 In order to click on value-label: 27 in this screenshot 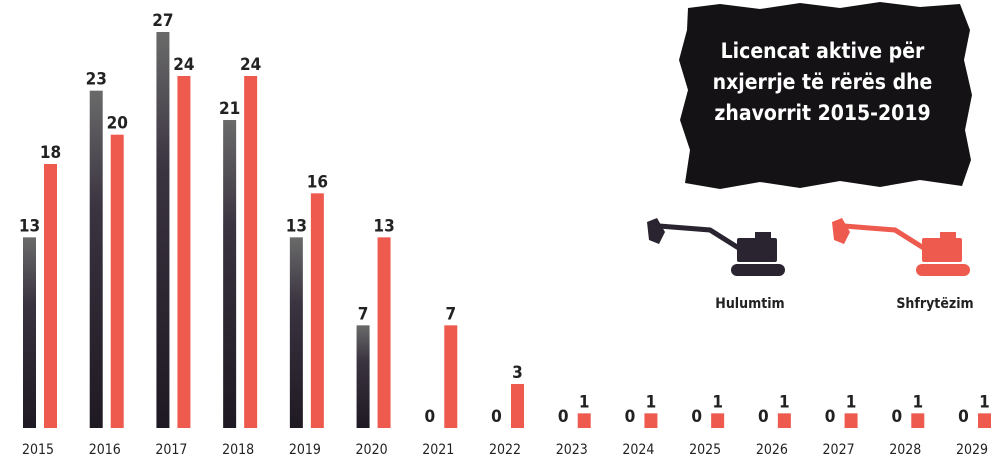, I will do `click(162, 21)`.